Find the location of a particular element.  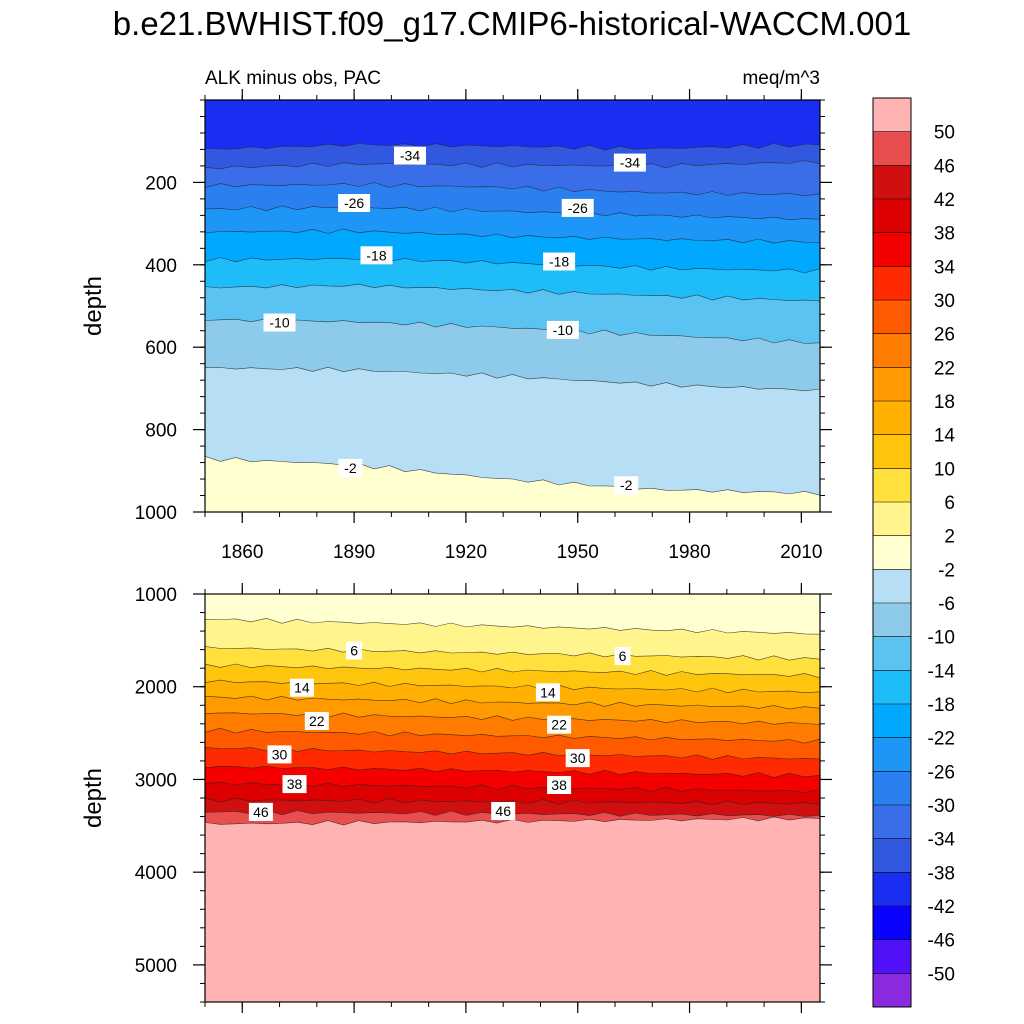

lower-y-tick-label: 4000 is located at coordinates (156, 873).